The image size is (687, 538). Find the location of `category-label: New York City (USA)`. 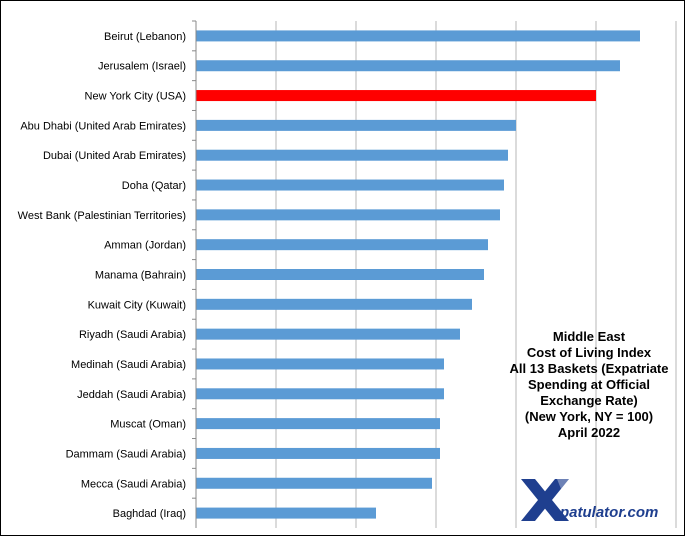

category-label: New York City (USA) is located at coordinates (135, 97).